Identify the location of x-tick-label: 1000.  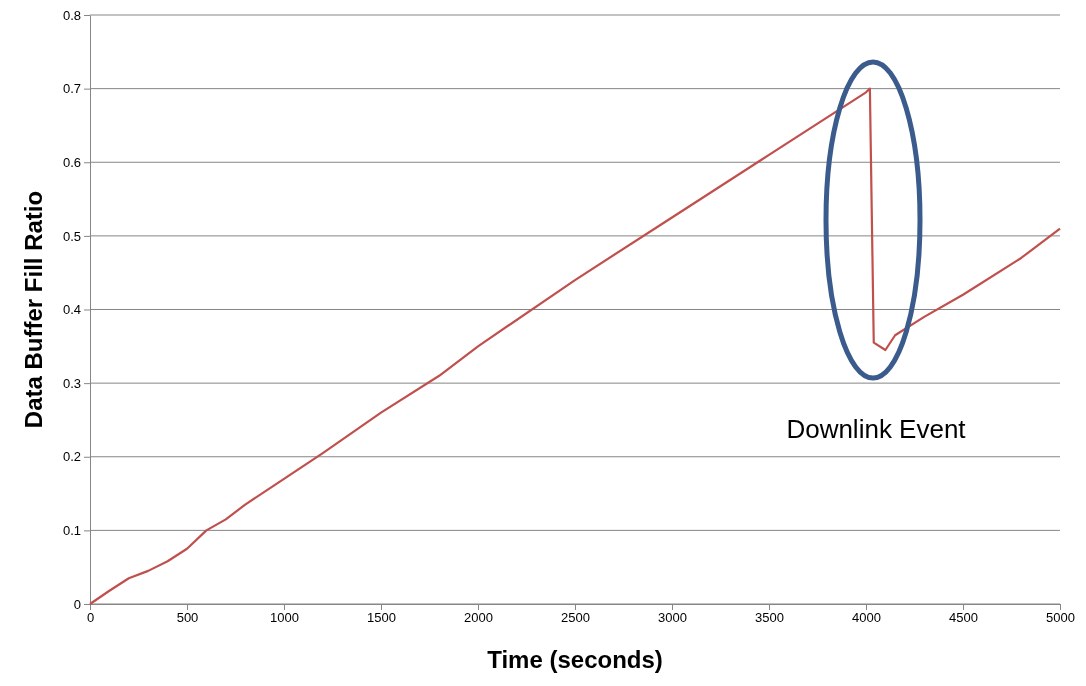
(284, 618).